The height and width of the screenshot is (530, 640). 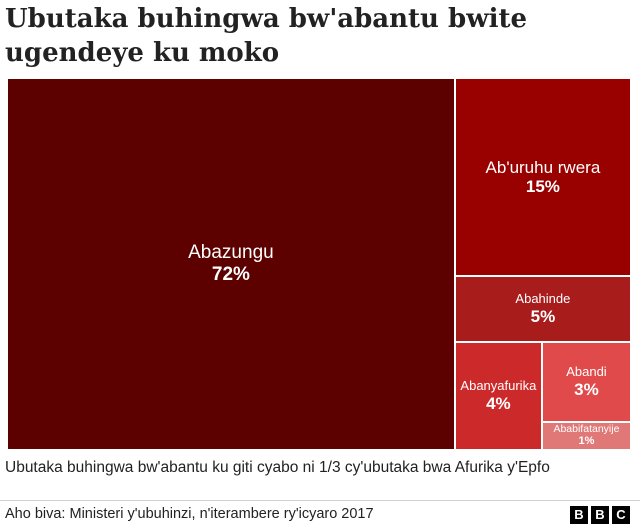 I want to click on tile-label: Ababifatanyije, so click(x=586, y=429).